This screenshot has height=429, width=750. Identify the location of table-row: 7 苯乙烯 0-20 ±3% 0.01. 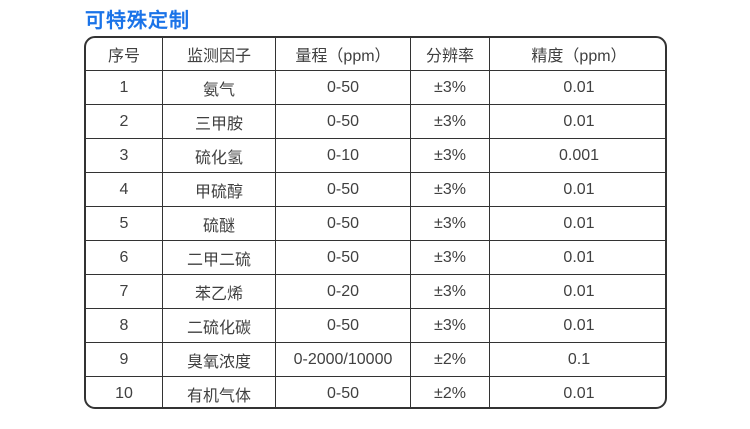
(375, 291).